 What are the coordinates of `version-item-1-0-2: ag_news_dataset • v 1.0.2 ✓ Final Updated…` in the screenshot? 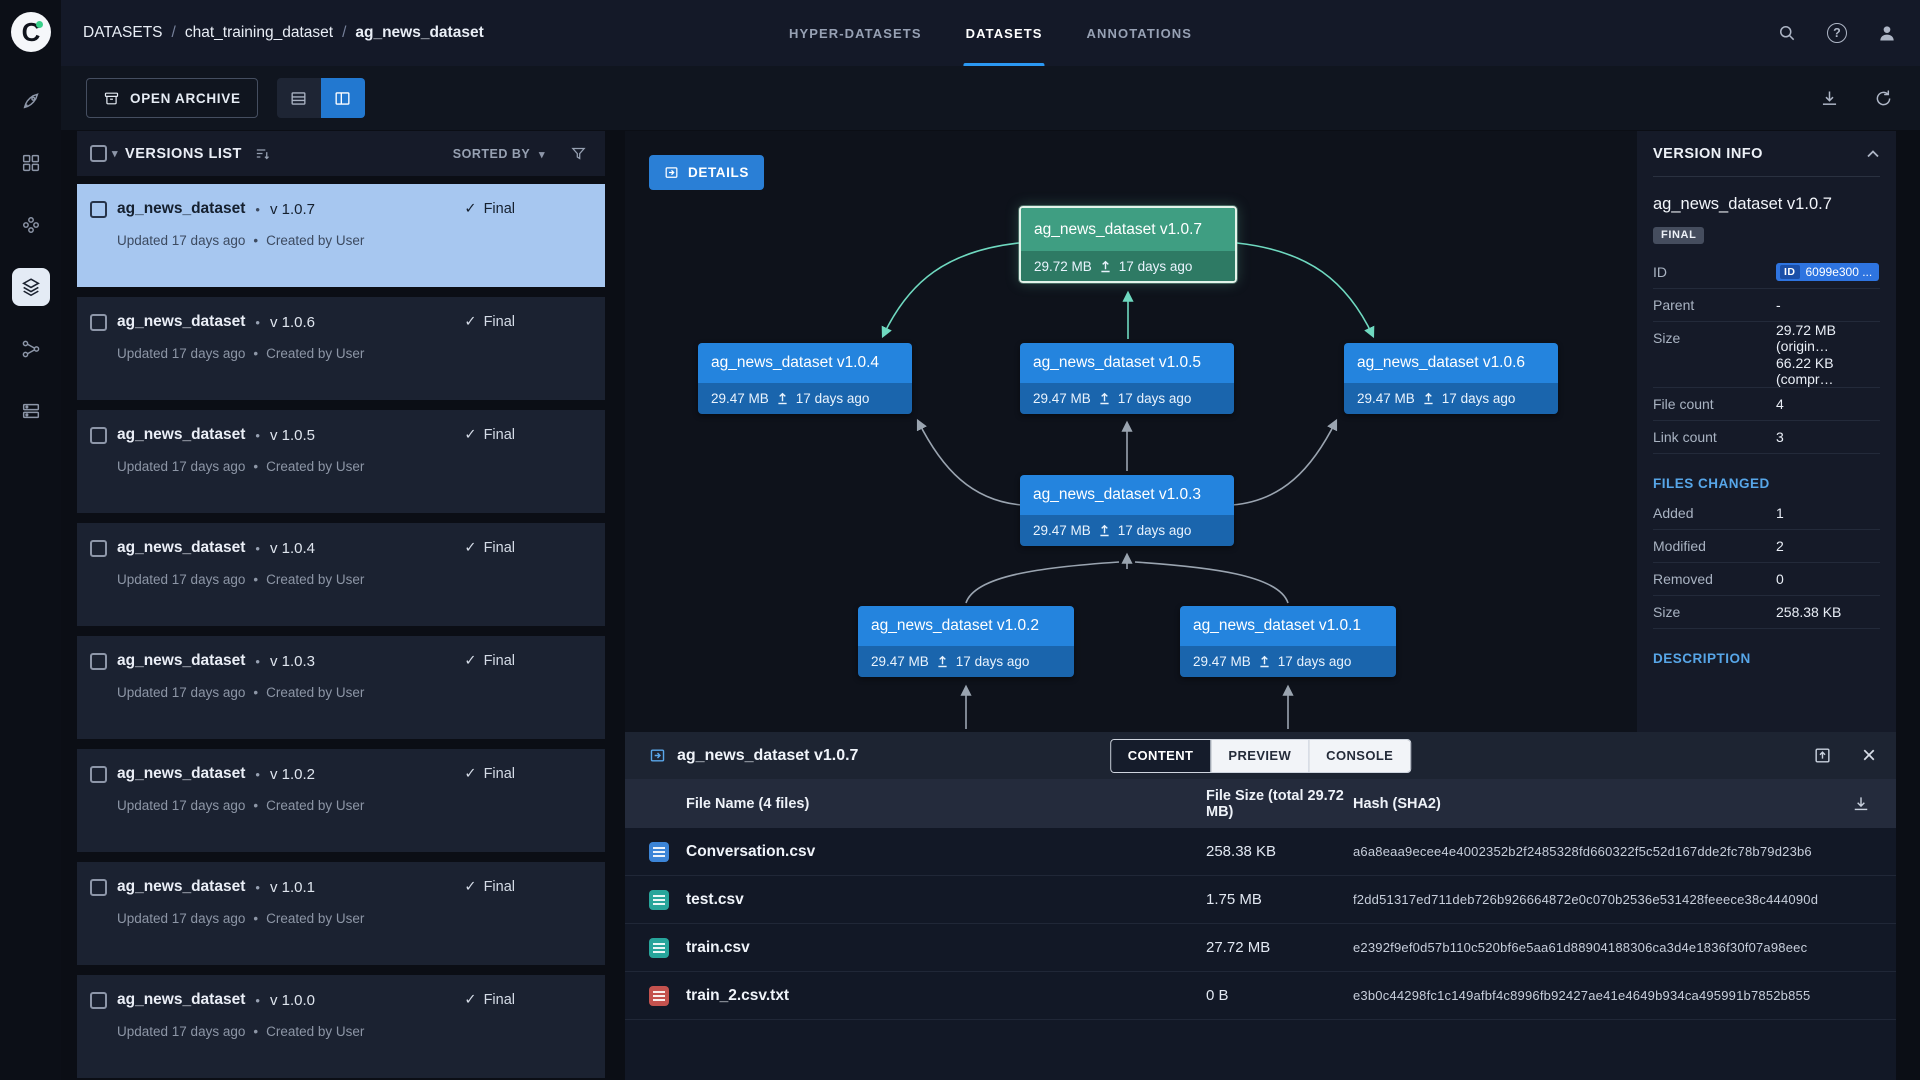 It's located at (341, 800).